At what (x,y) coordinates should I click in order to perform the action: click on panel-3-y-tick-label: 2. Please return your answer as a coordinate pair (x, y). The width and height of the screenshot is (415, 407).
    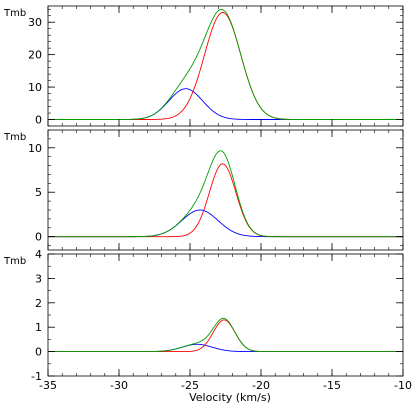
    Looking at the image, I should click on (38, 303).